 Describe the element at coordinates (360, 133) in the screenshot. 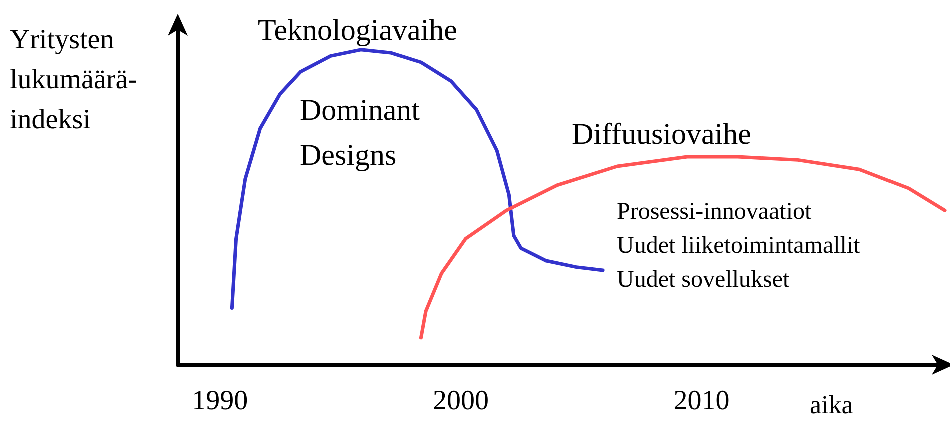

I see `annotation: Dominant Designs` at that location.